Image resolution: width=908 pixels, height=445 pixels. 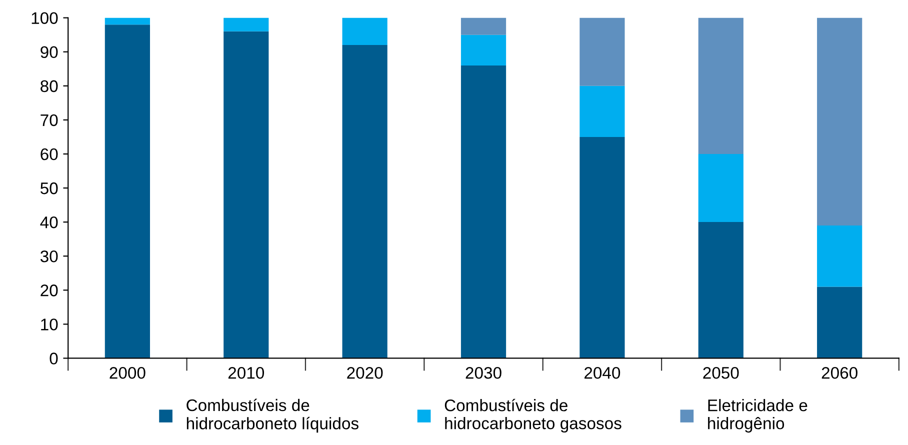 What do you see at coordinates (840, 373) in the screenshot?
I see `x-tick-label: 2060` at bounding box center [840, 373].